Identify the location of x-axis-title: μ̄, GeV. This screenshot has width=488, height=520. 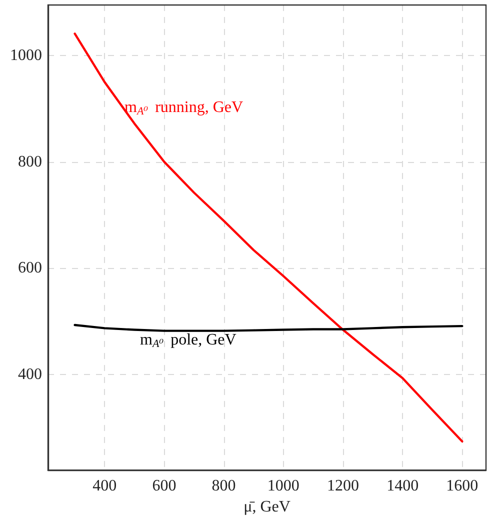
(267, 507).